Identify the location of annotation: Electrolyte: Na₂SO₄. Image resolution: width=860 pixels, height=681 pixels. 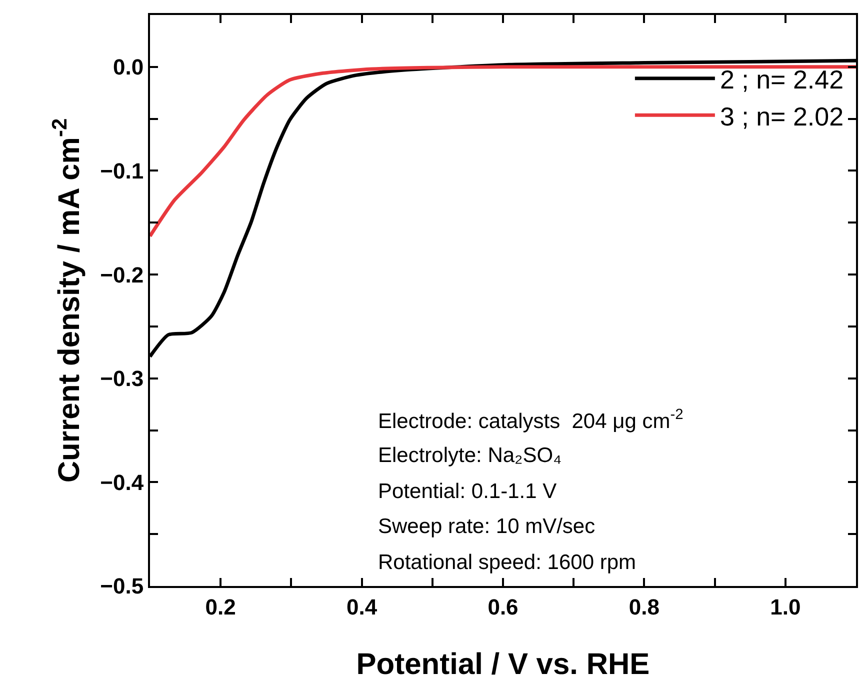
(470, 455).